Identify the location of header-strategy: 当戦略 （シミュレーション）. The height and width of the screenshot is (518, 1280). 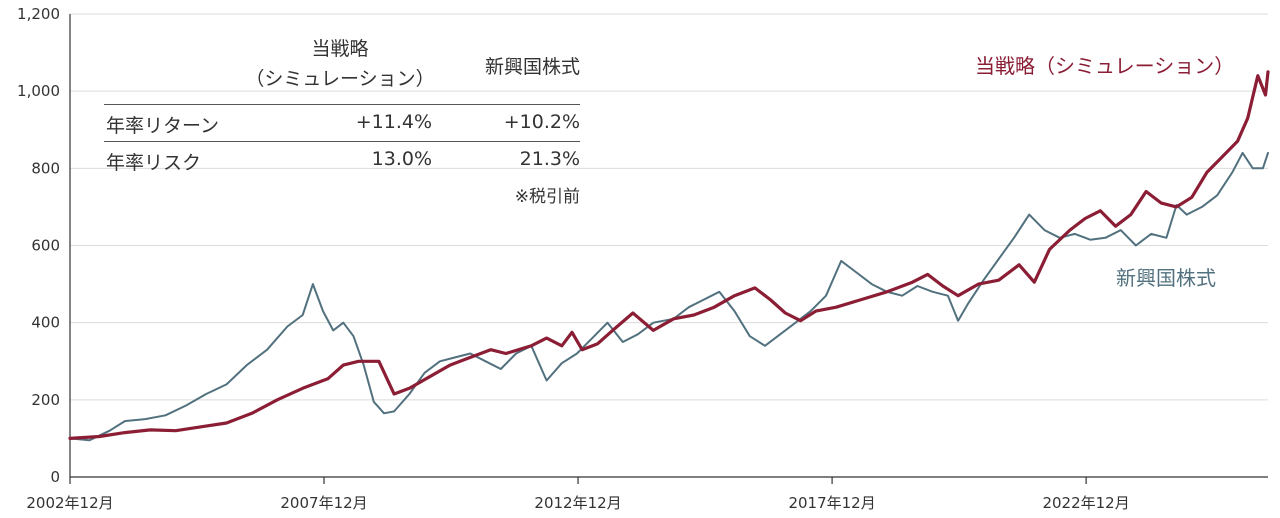
(340, 64).